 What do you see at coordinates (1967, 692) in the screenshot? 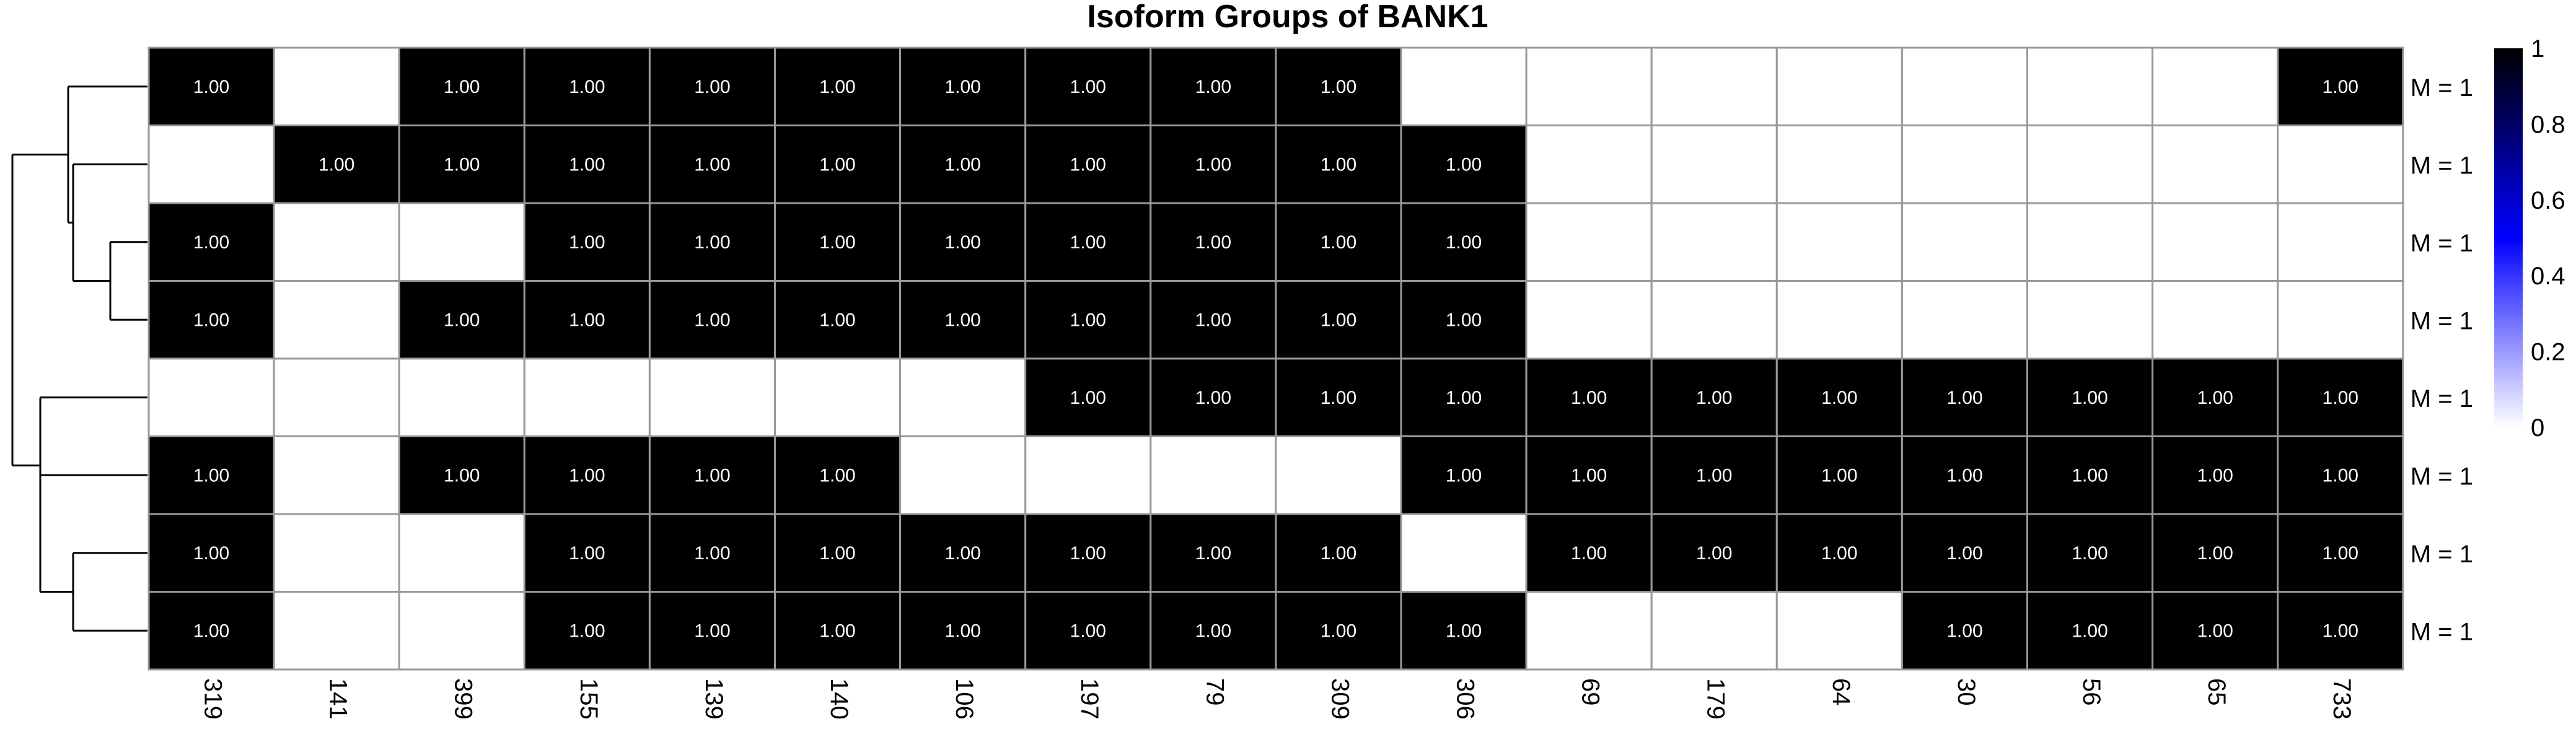
I see `column-label: 30` at bounding box center [1967, 692].